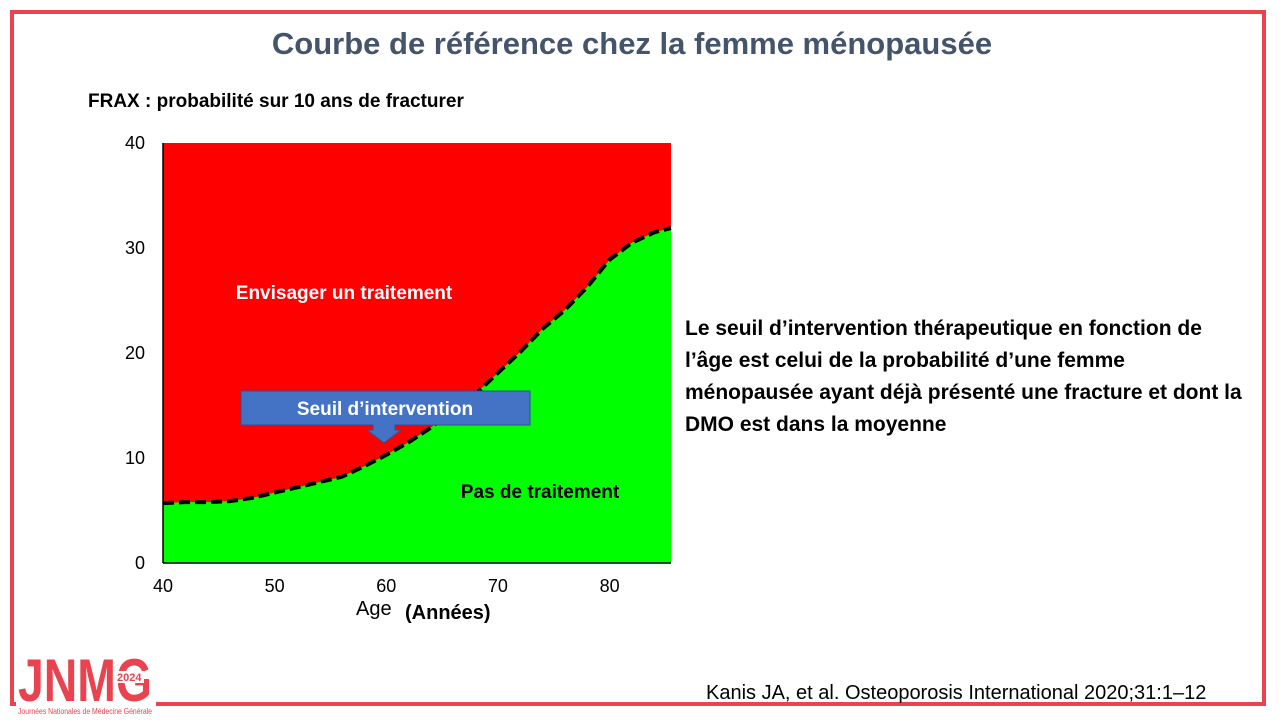 The image size is (1280, 720). I want to click on y-tick-label: 20, so click(135, 353).